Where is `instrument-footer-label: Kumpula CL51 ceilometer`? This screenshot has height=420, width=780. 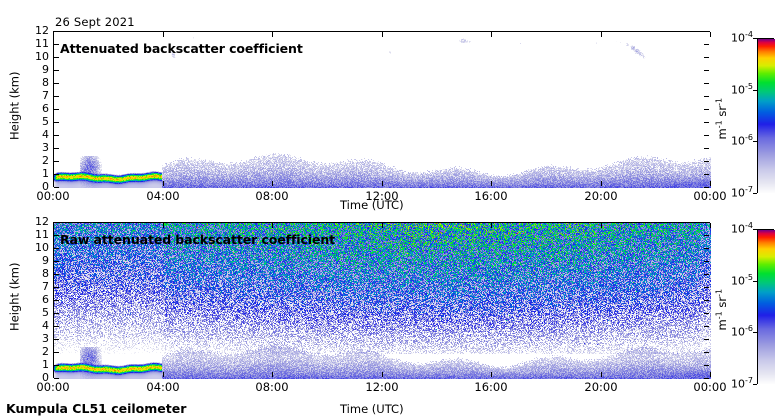
instrument-footer-label: Kumpula CL51 ceilometer is located at coordinates (96, 408).